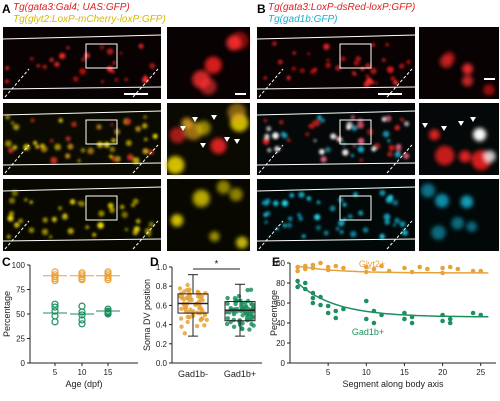 The image size is (500, 401). What do you see at coordinates (283, 363) in the screenshot?
I see `y-tick-label: 0` at bounding box center [283, 363].